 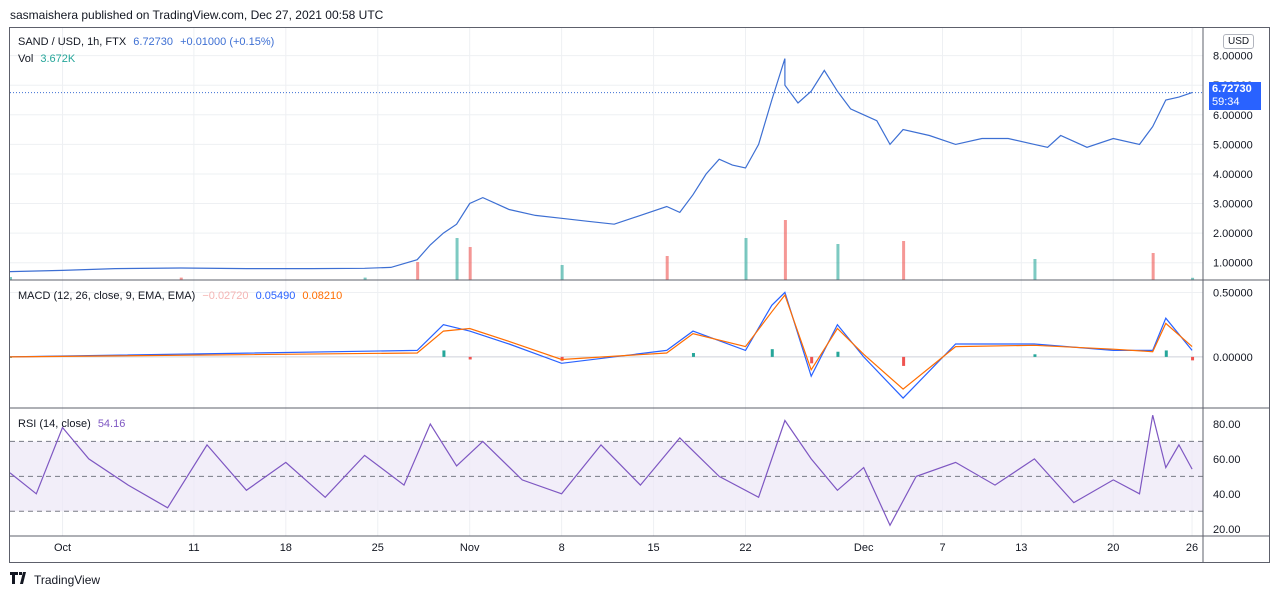 I want to click on x-tick-label: 8, so click(x=562, y=548).